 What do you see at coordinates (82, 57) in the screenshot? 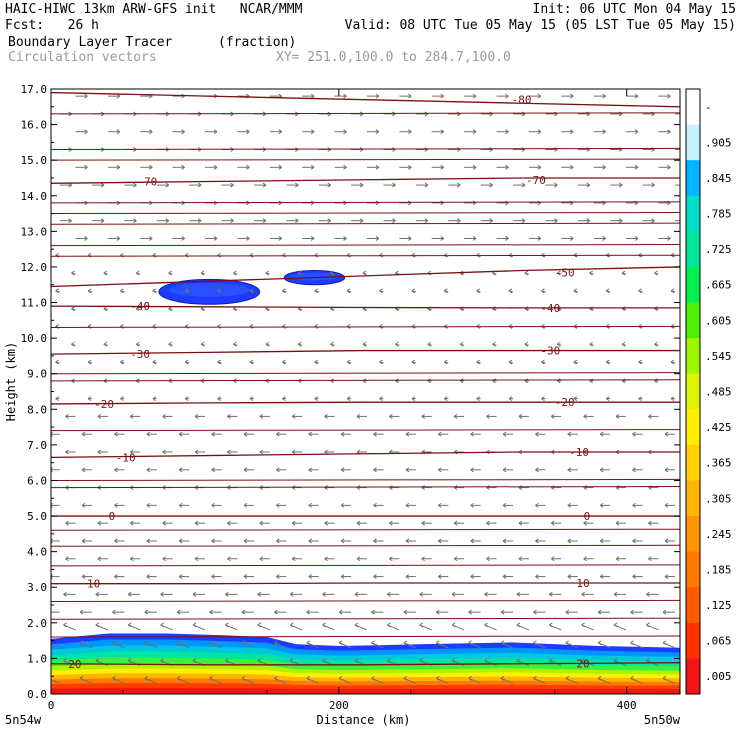
I see `overlay-name: Circulation vectors` at bounding box center [82, 57].